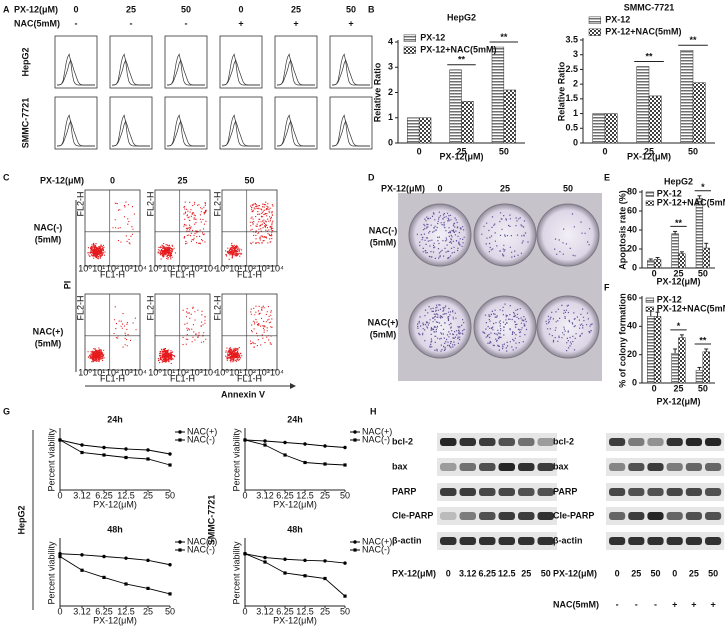 This screenshot has width=725, height=637. Describe the element at coordinates (607, 177) in the screenshot. I see `panel-label: E` at that location.